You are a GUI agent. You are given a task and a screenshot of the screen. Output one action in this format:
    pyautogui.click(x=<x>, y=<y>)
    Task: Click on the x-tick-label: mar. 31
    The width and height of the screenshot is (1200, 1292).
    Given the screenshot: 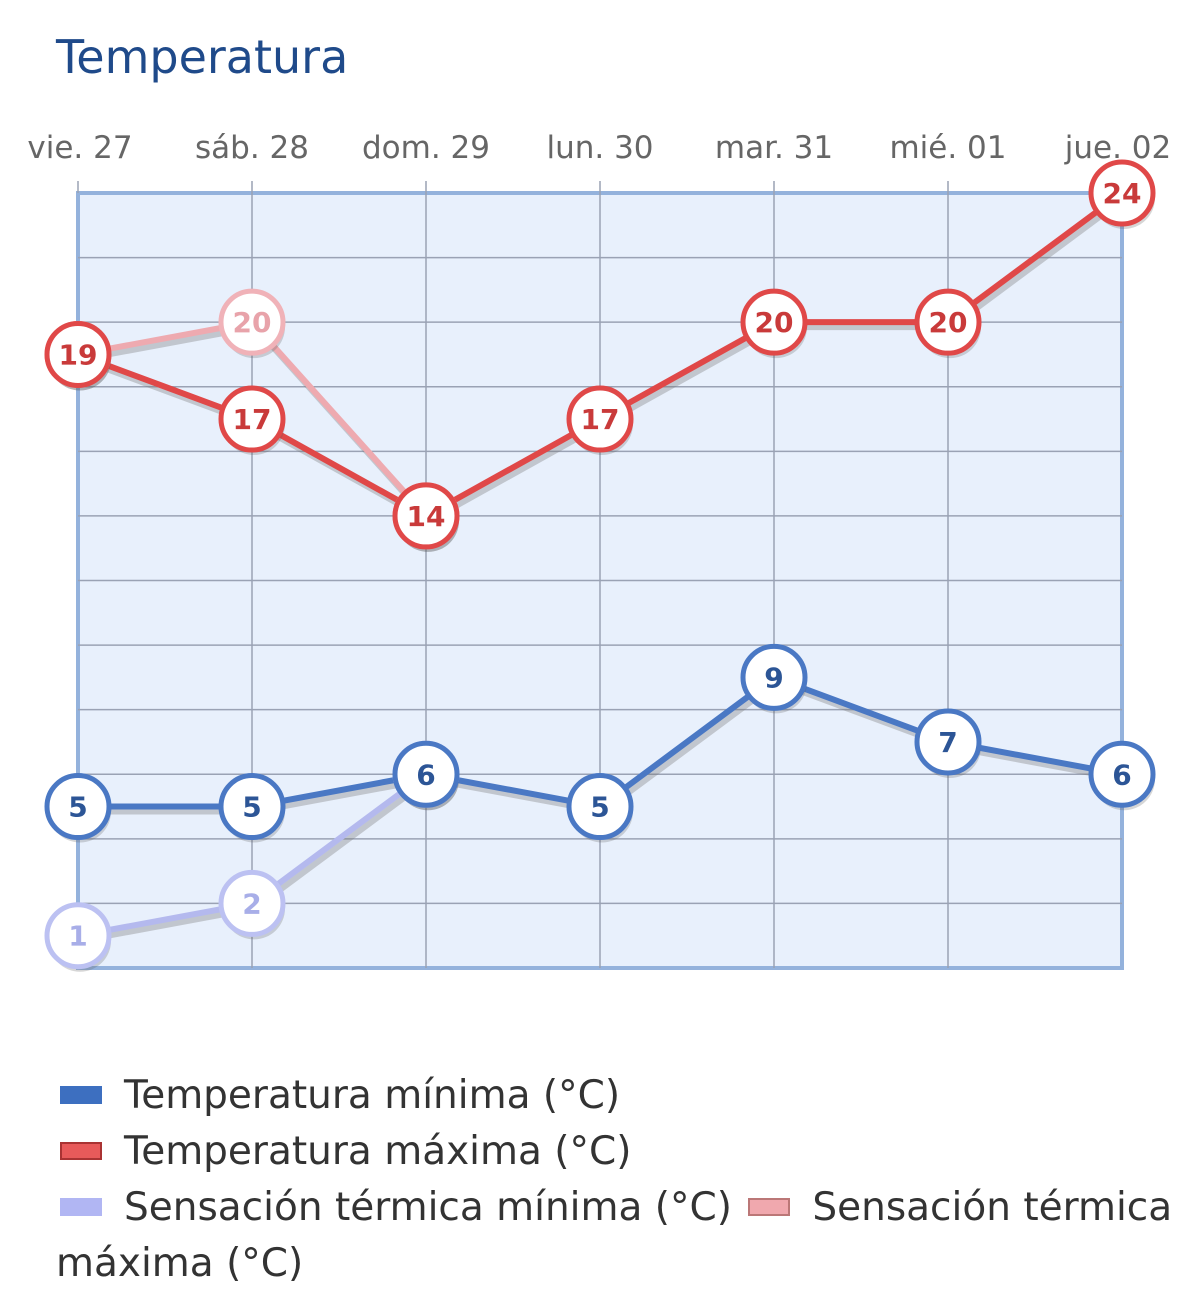 What is the action you would take?
    pyautogui.click(x=774, y=148)
    